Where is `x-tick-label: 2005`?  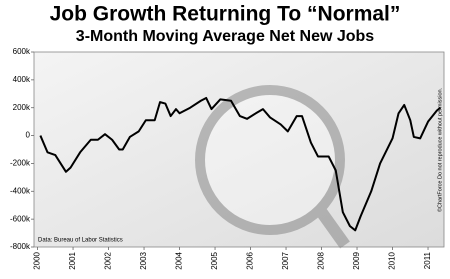 x-tick-label: 2005 is located at coordinates (214, 260).